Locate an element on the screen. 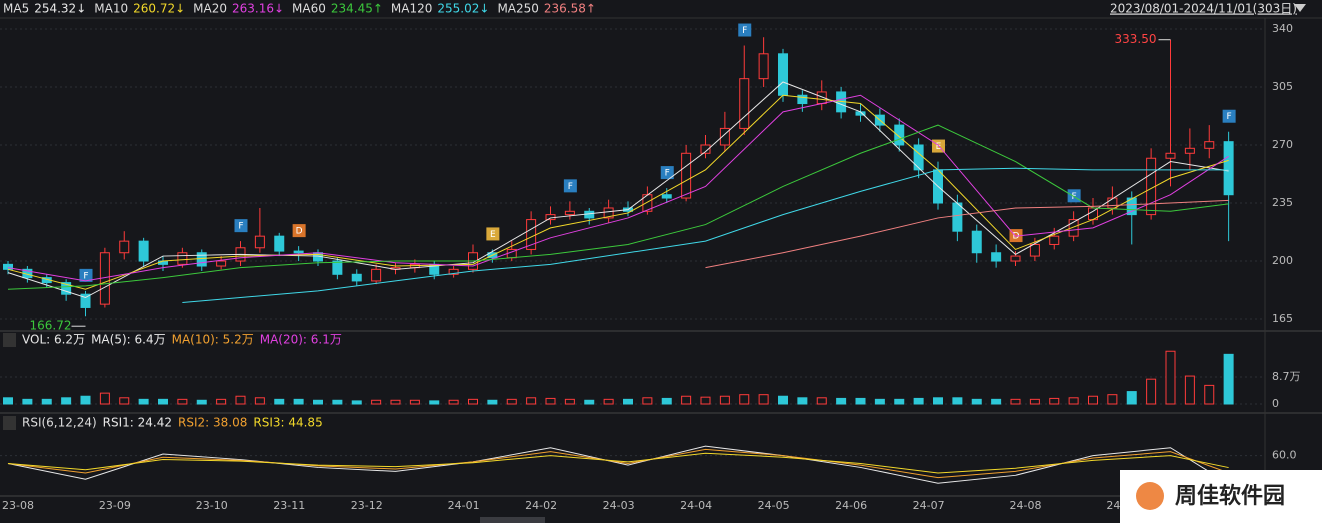  x-tick-label: 23-11 is located at coordinates (289, 505).